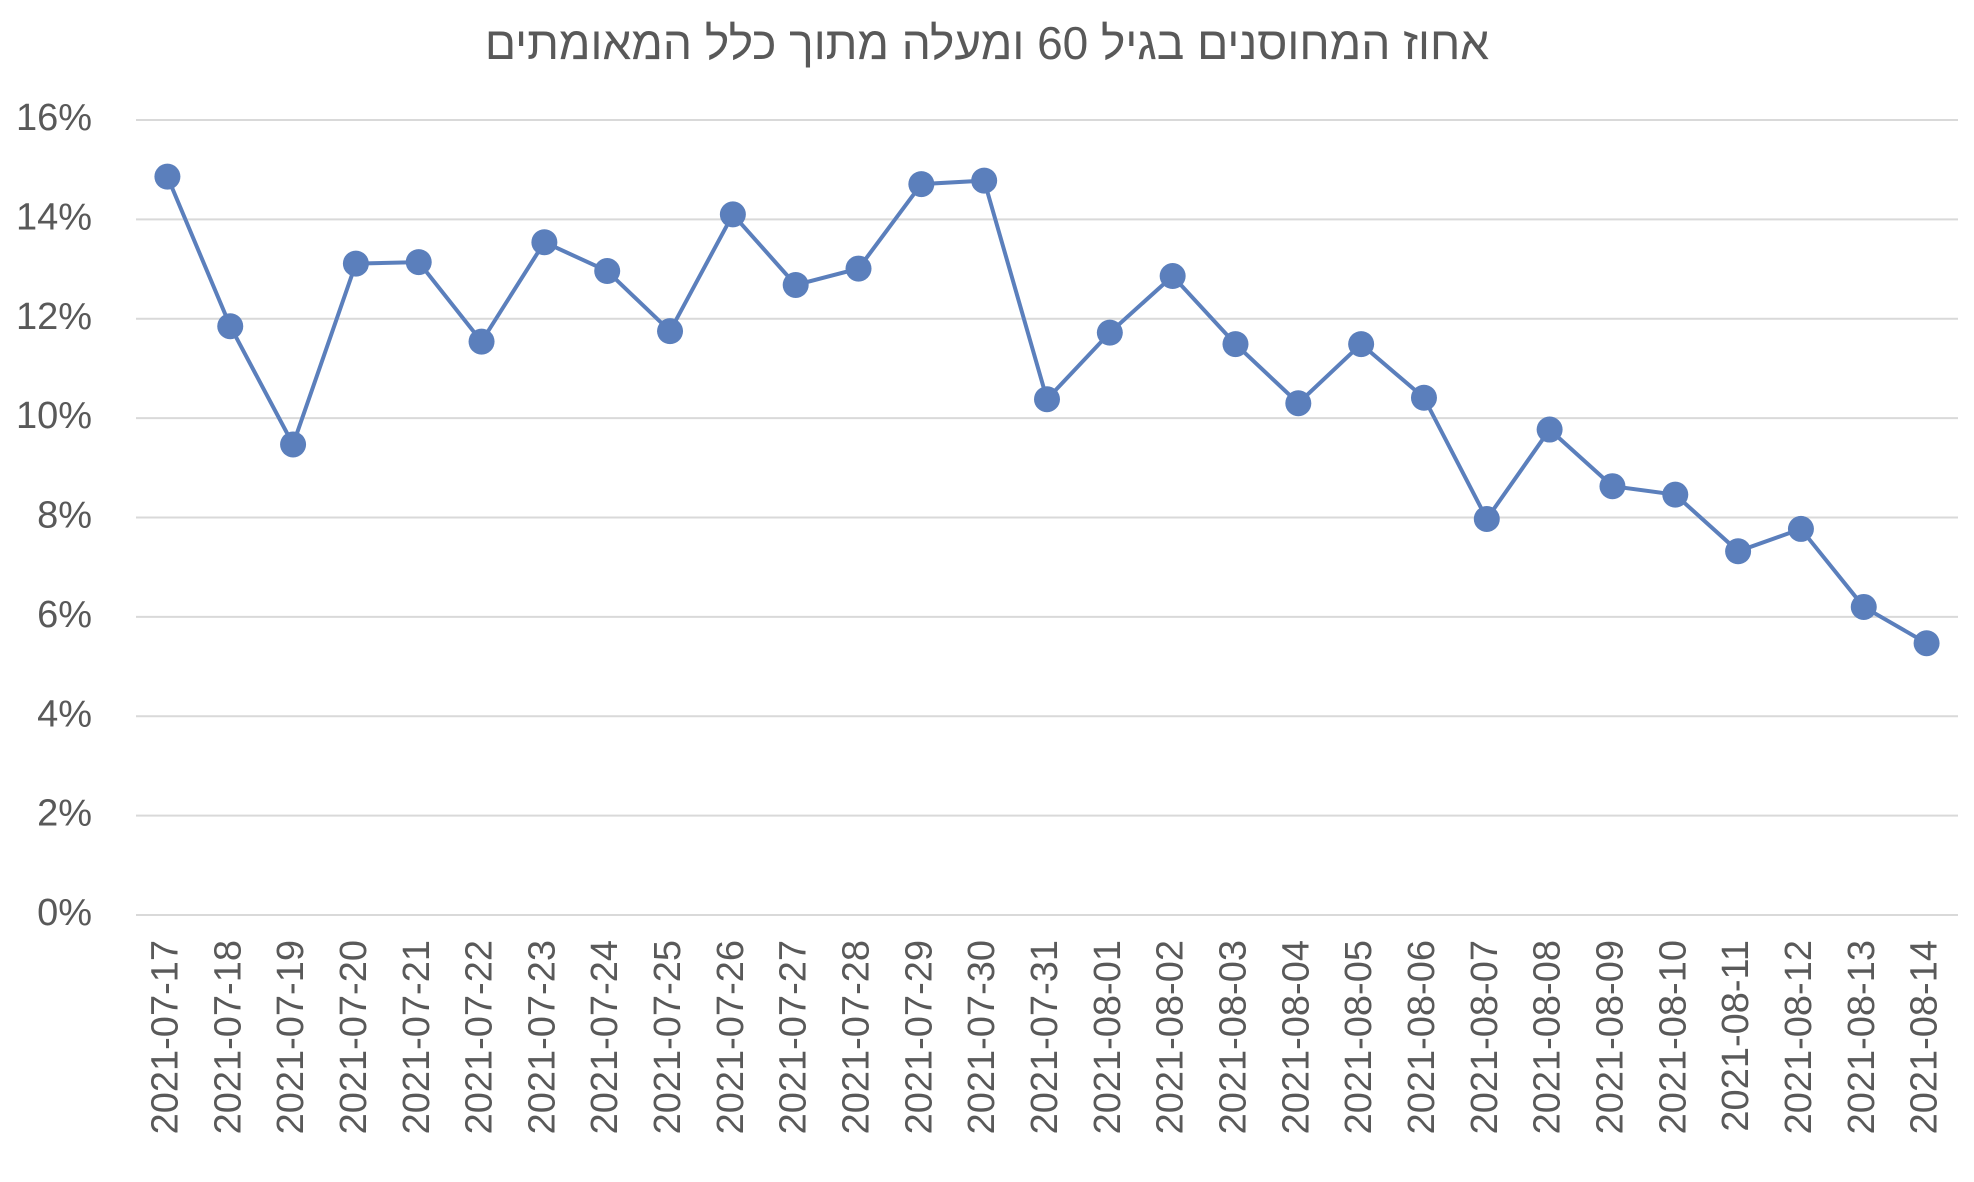 This screenshot has width=1974, height=1182. What do you see at coordinates (228, 1037) in the screenshot?
I see `x-tick-label: 2021-07-18` at bounding box center [228, 1037].